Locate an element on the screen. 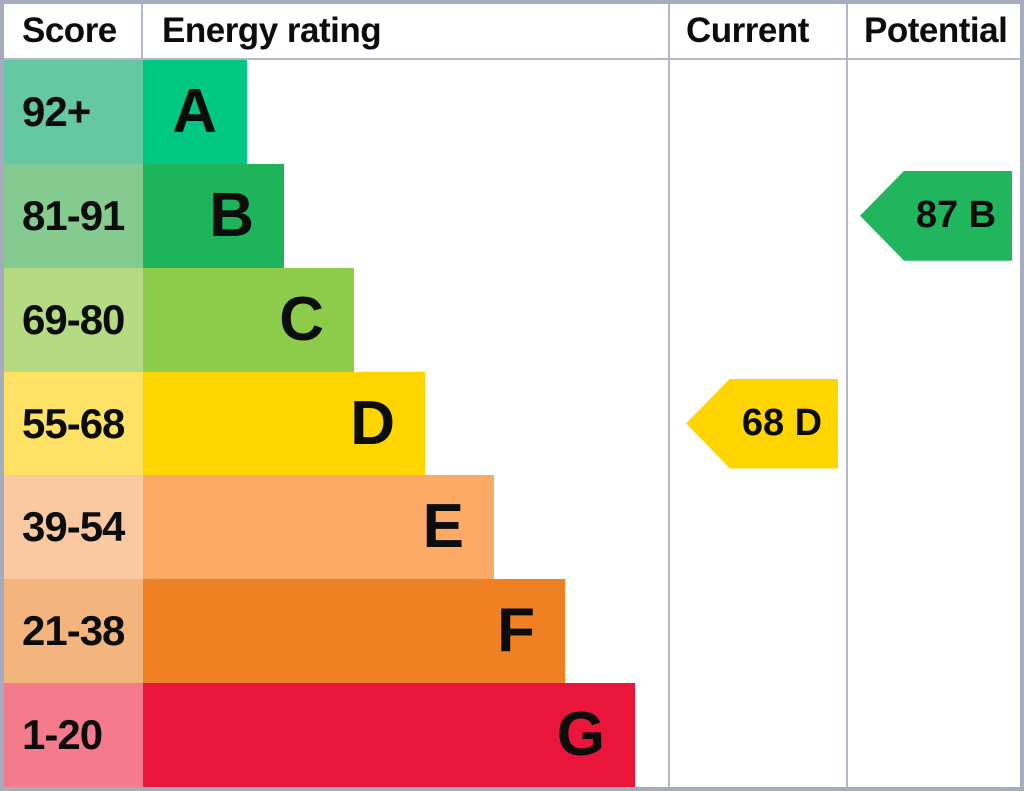 Image resolution: width=1024 pixels, height=791 pixels. band-score-range: 81-91 is located at coordinates (73, 215).